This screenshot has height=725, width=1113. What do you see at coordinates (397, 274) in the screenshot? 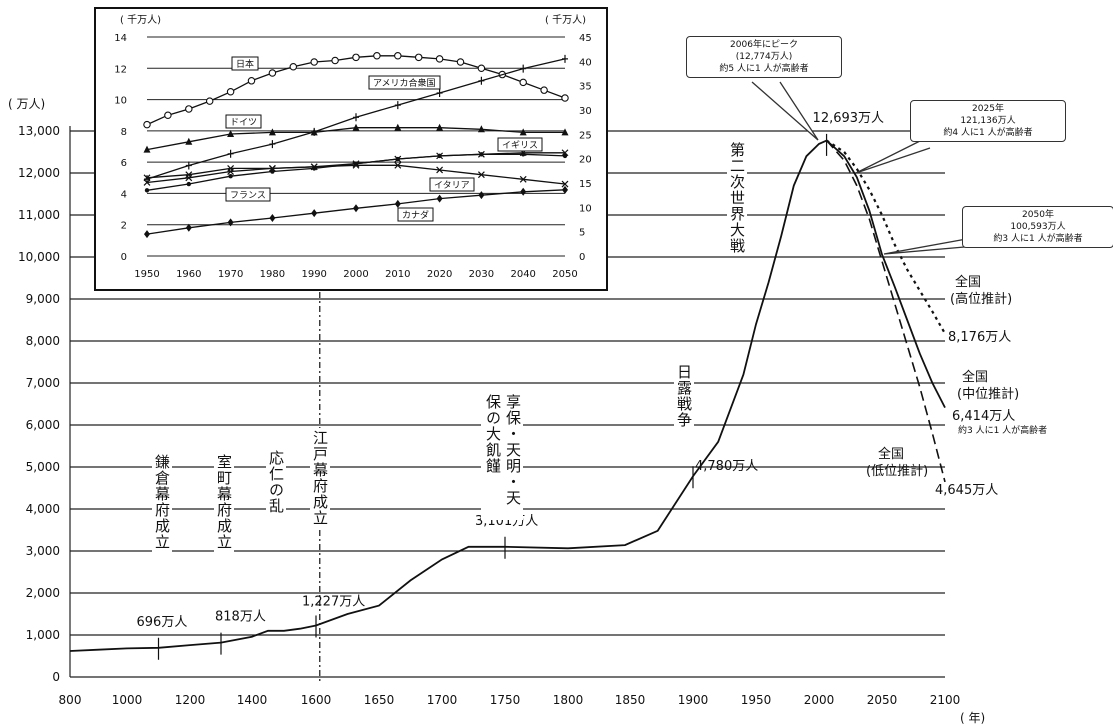
I see `inset-x-tick-label: 2010` at bounding box center [397, 274].